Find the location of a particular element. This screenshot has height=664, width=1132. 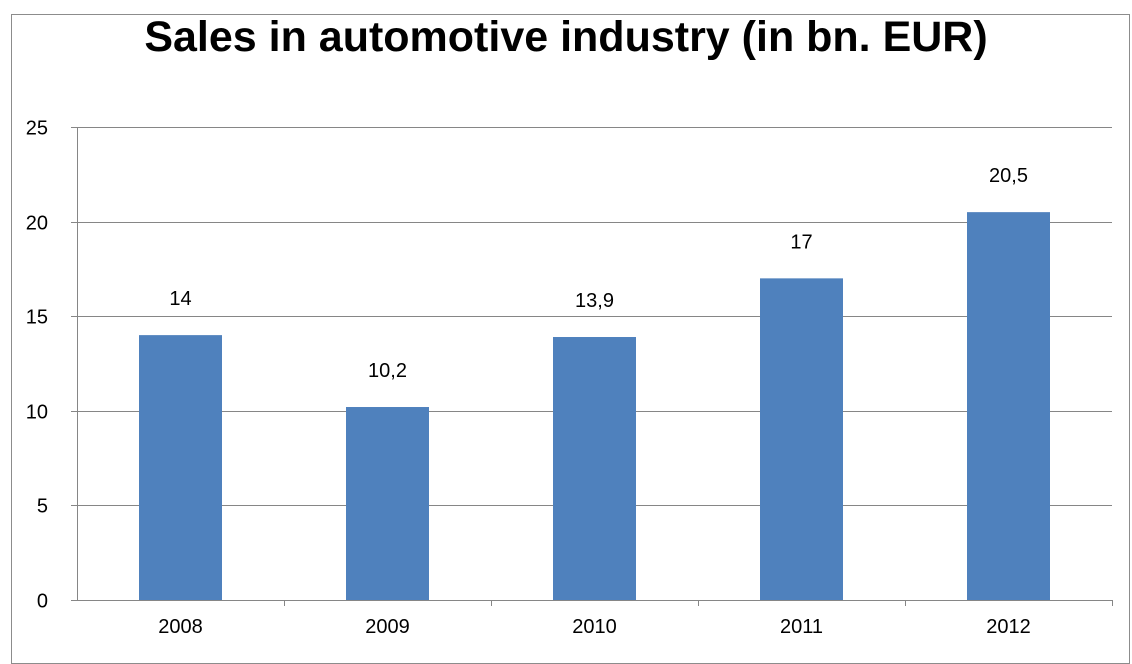

y-tick-label: 20 is located at coordinates (37, 224).